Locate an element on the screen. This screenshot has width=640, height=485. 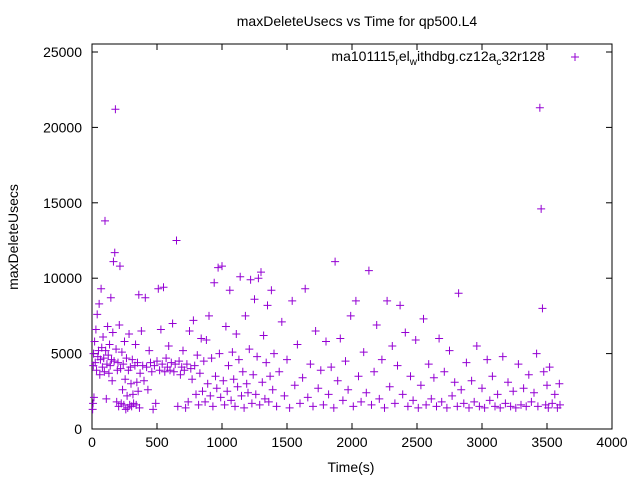
y-tick-label: 25000 is located at coordinates (62, 52).